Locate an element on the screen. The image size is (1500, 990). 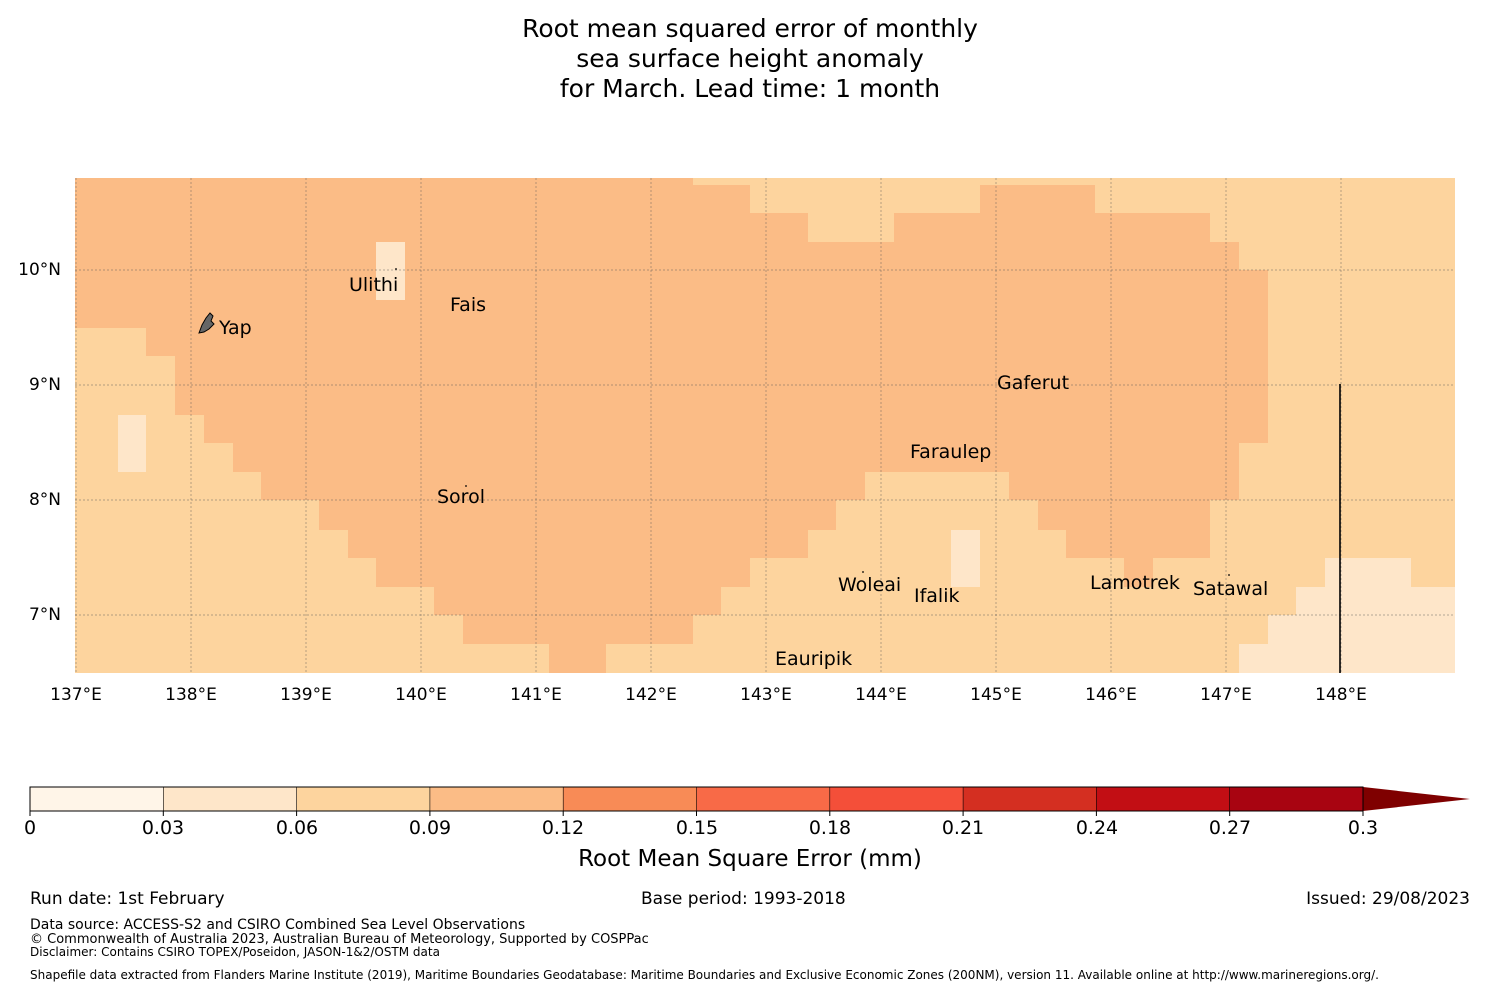
colorbar-ticks is located at coordinates (696, 801).